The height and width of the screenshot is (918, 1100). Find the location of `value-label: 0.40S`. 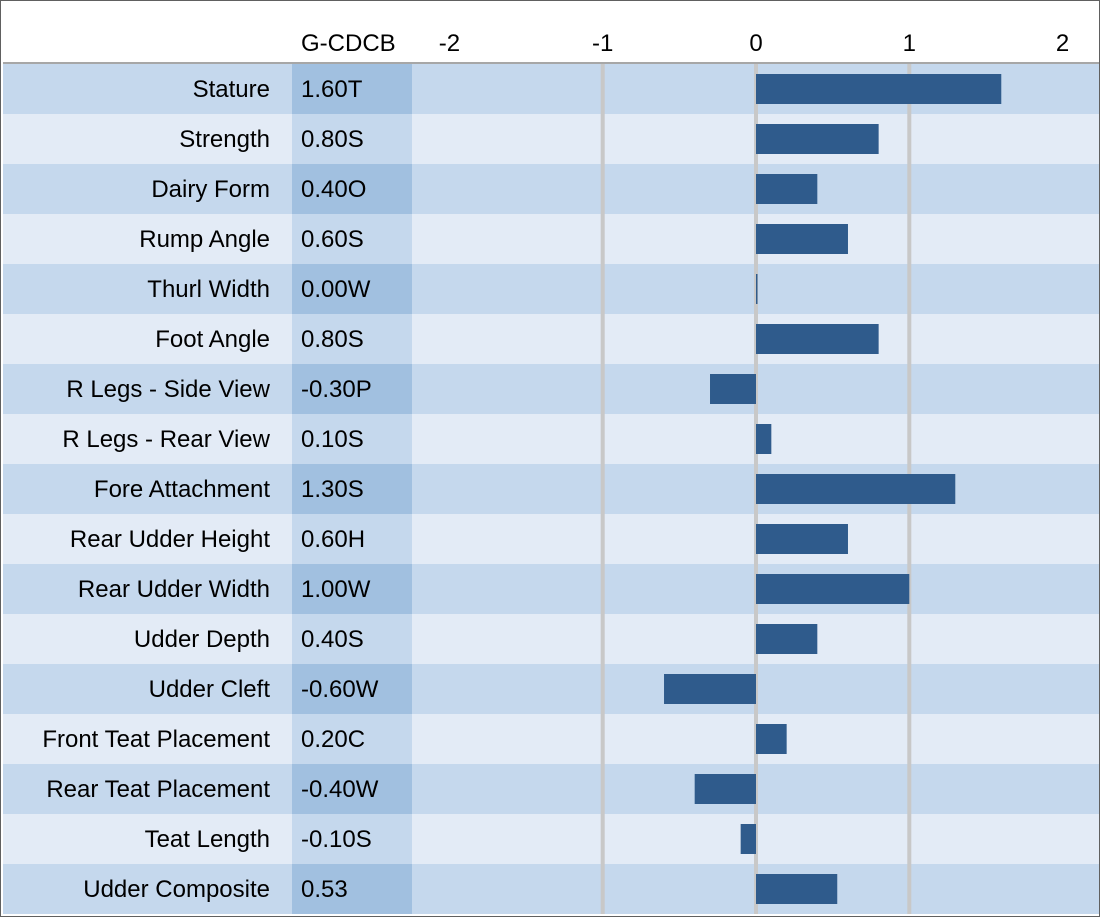

value-label: 0.40S is located at coordinates (332, 639).